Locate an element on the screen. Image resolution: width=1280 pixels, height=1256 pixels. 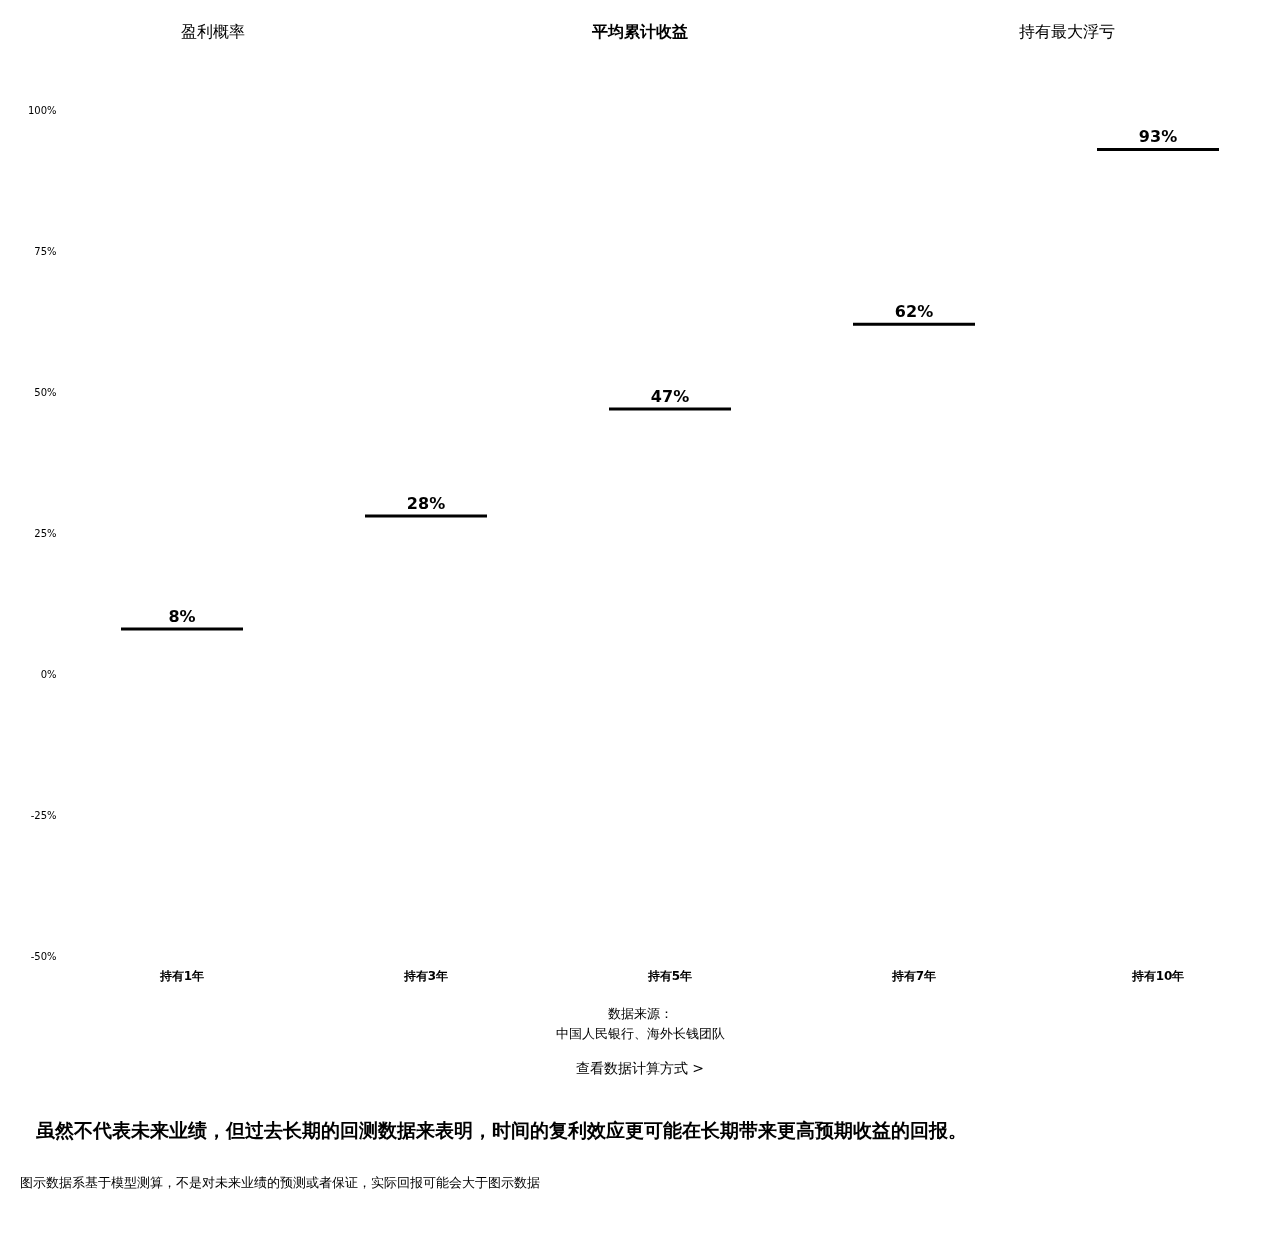
y-tick-label: 50% is located at coordinates (45, 392).